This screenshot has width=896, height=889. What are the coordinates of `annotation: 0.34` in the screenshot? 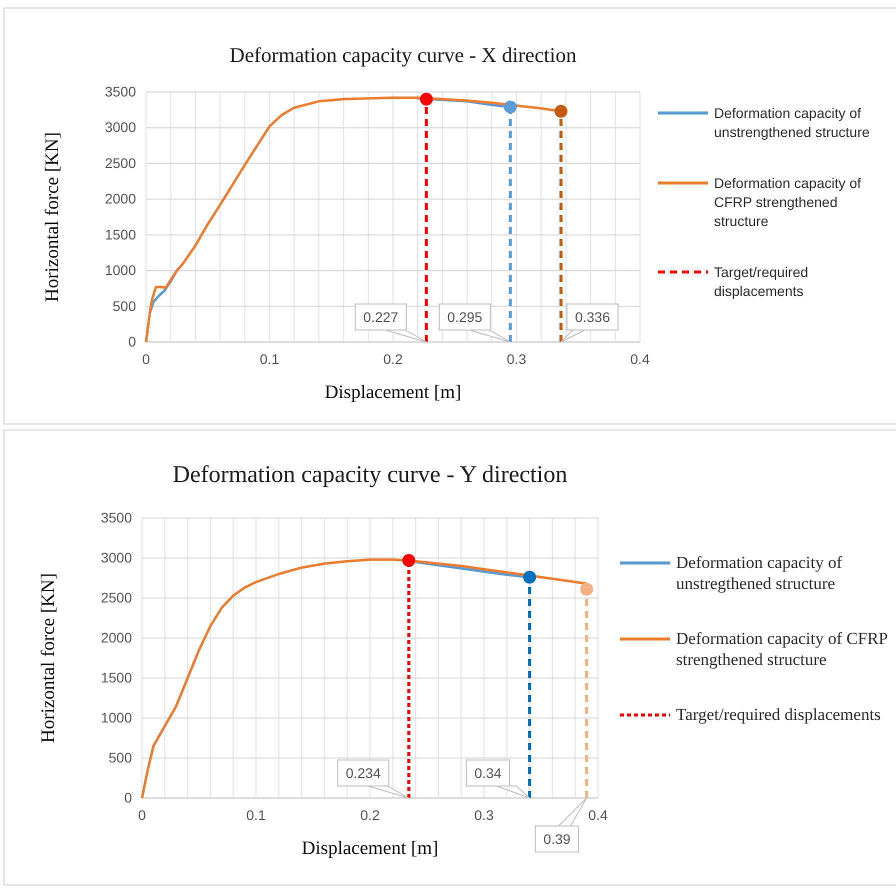 It's located at (488, 773).